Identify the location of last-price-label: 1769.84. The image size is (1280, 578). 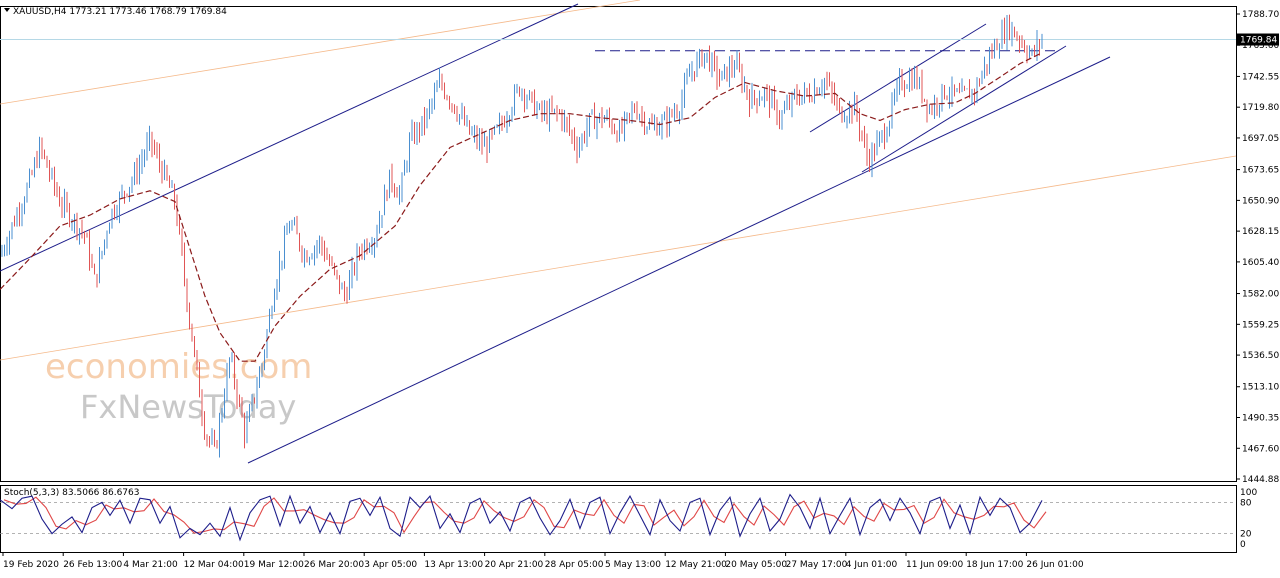
(1258, 41).